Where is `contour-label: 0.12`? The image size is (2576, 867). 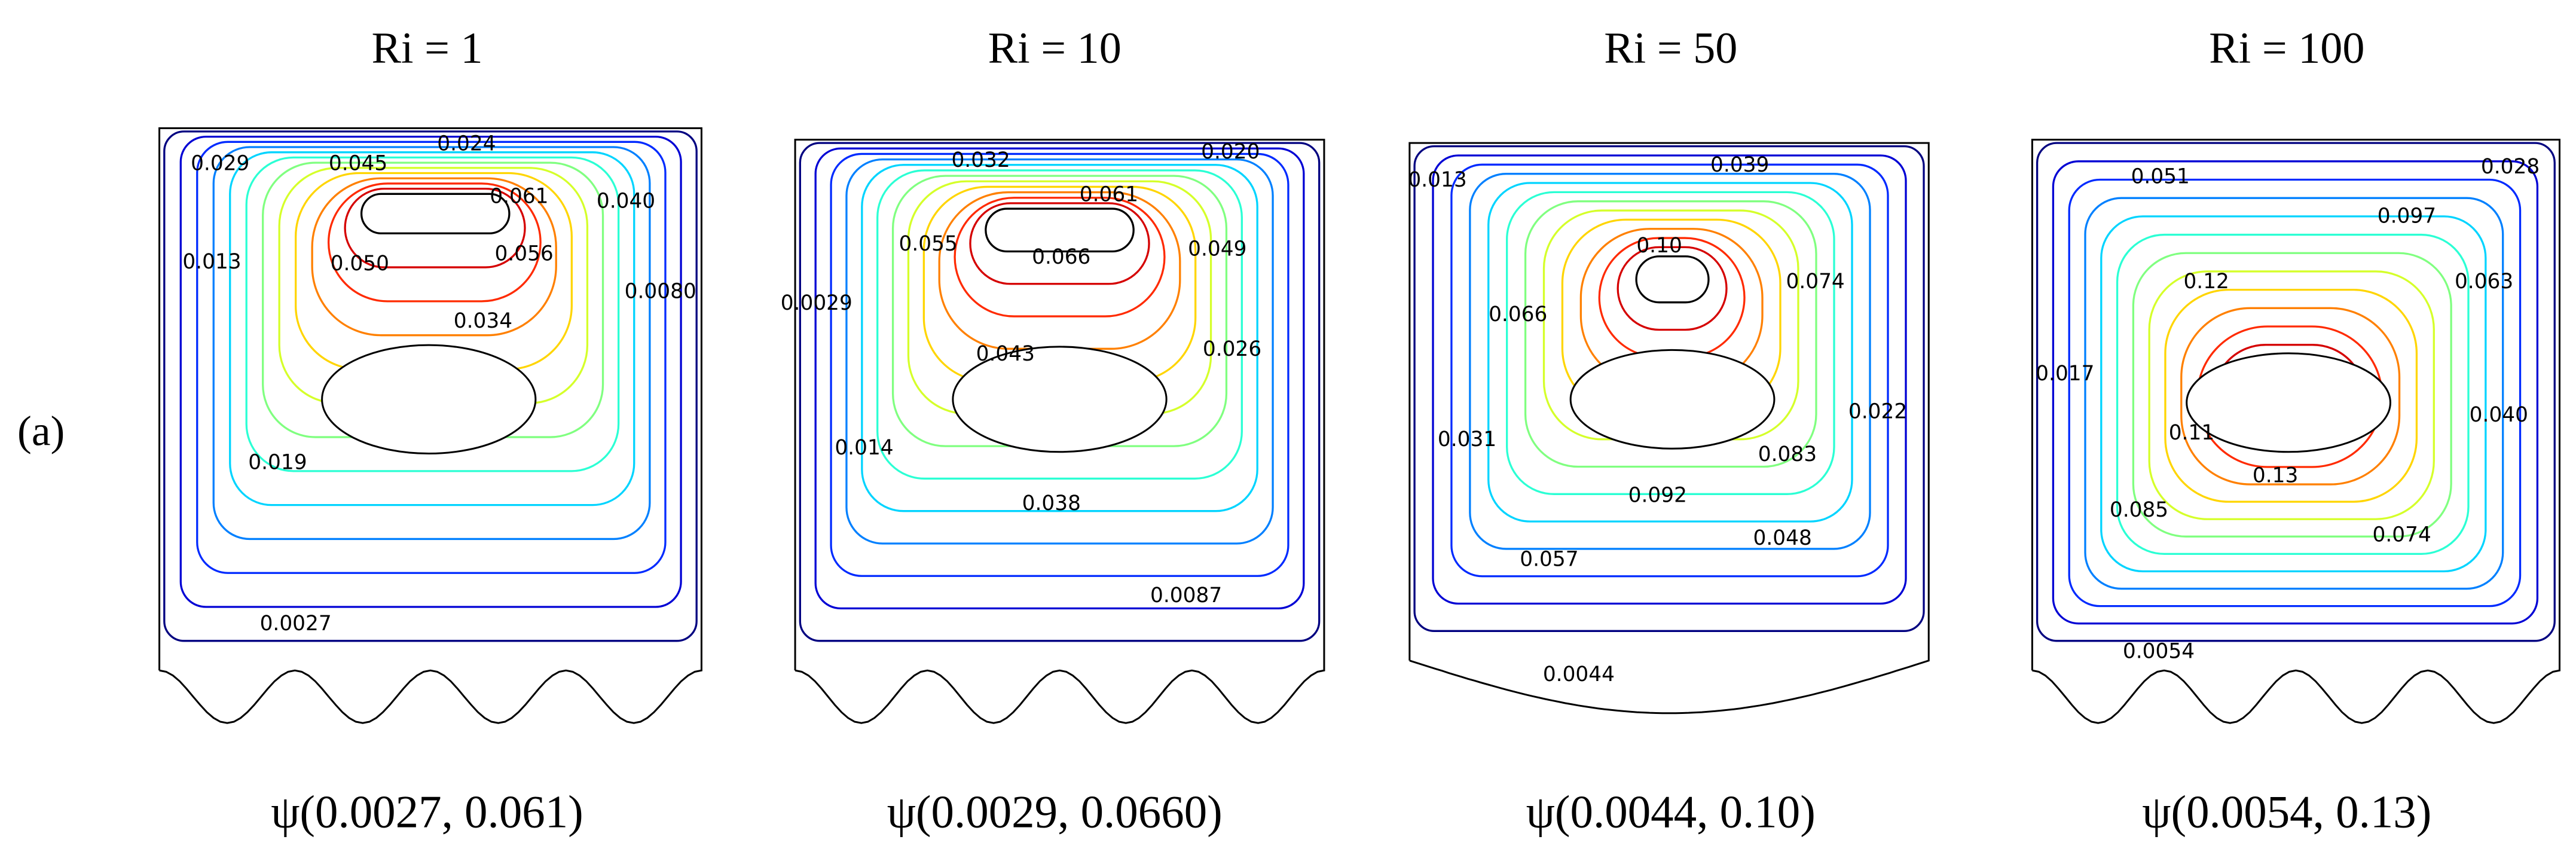 contour-label: 0.12 is located at coordinates (2206, 282).